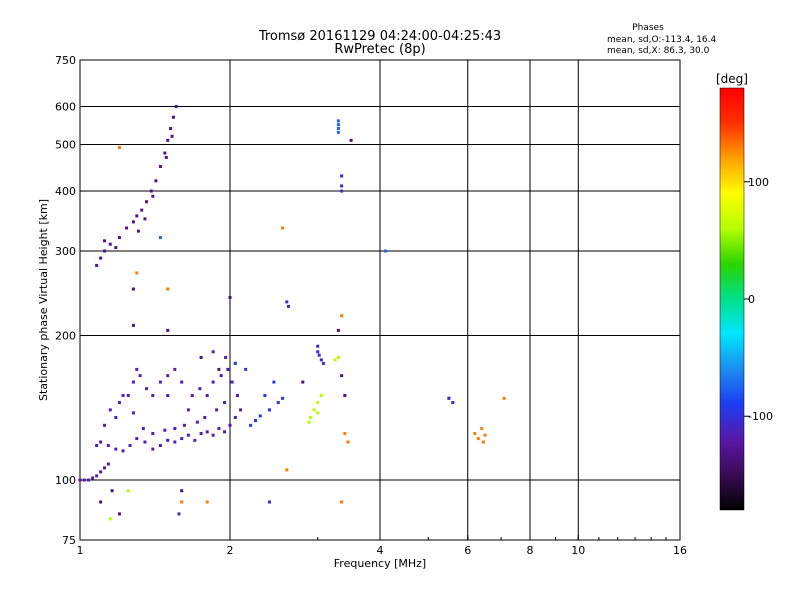 The height and width of the screenshot is (604, 800). Describe the element at coordinates (648, 28) in the screenshot. I see `phases-heading: Phases` at that location.